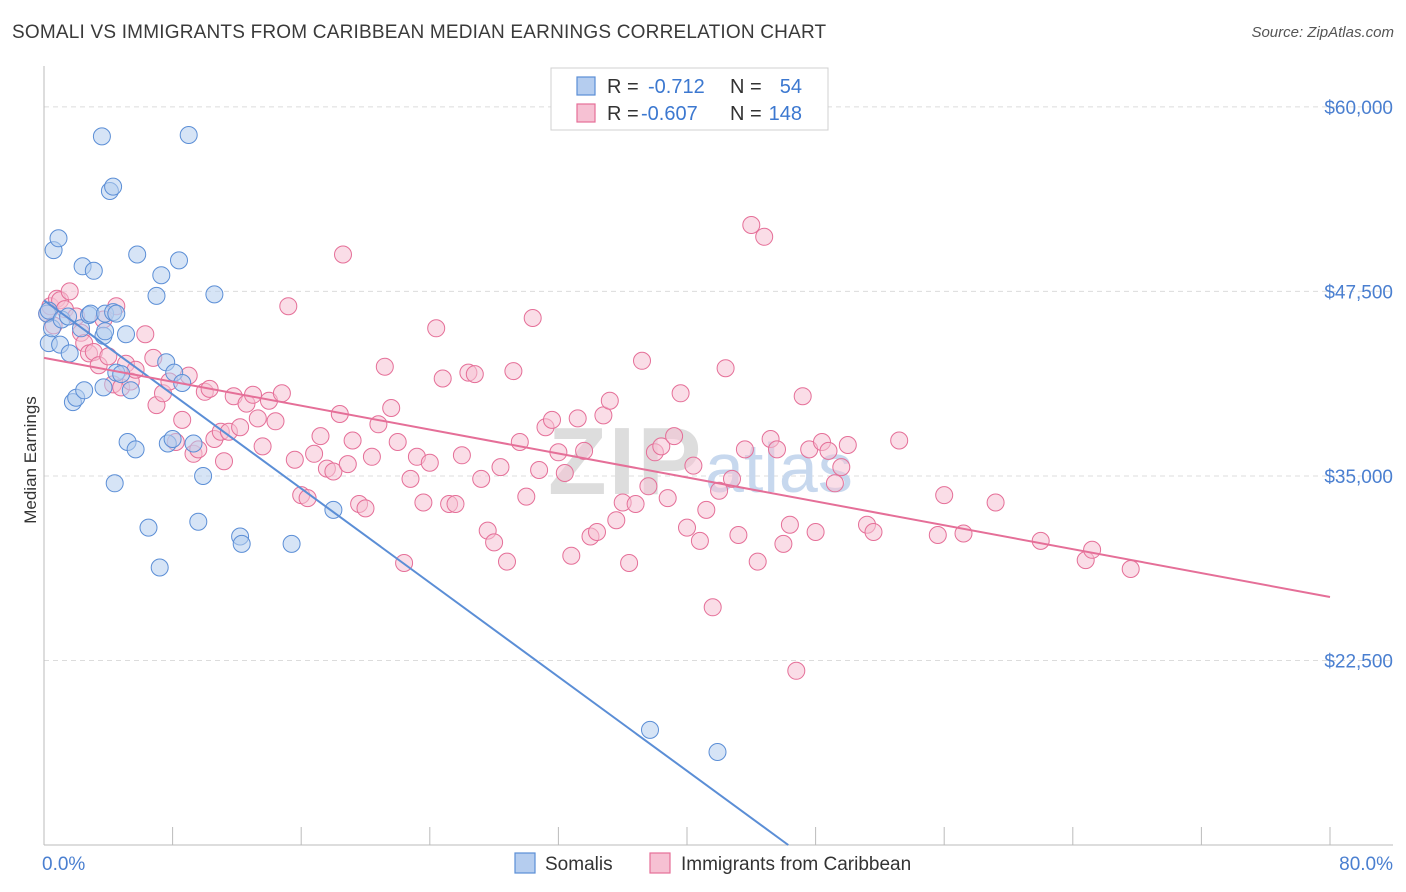  Describe the element at coordinates (623, 114) in the screenshot. I see `legend-r-label-caribbean: R =` at that location.